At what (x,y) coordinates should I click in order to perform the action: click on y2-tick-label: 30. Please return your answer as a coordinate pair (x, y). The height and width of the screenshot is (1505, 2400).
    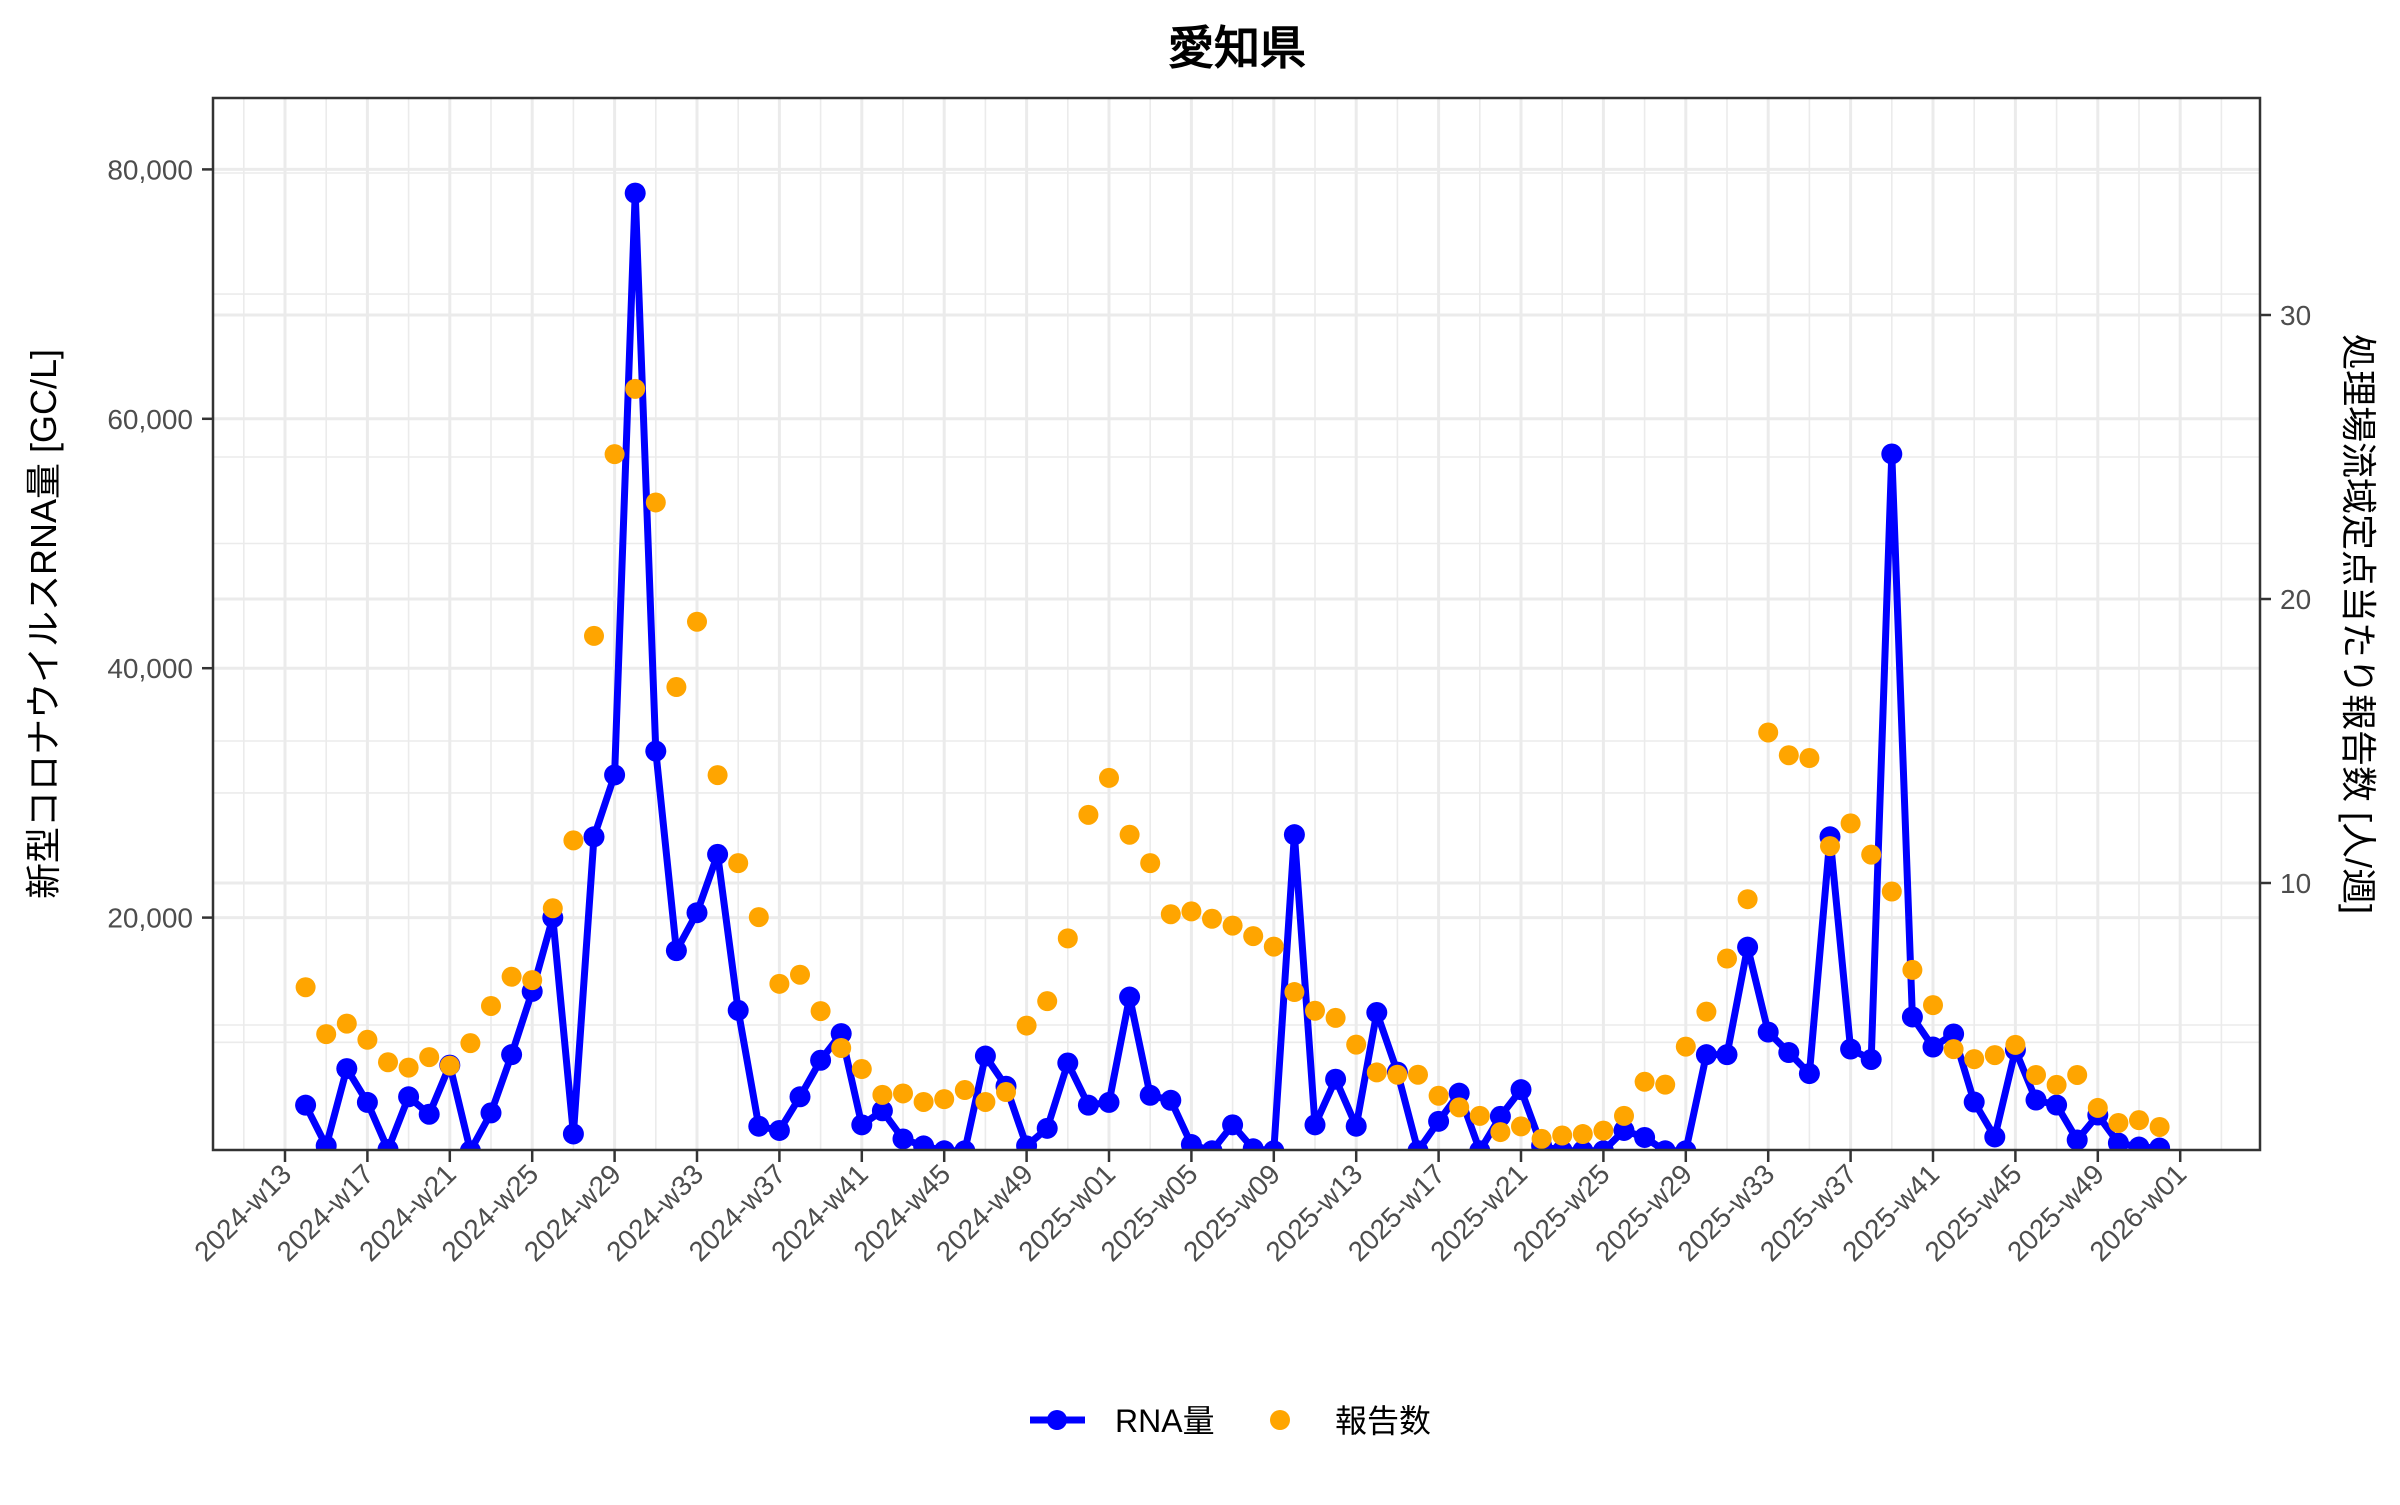
    Looking at the image, I should click on (2295, 315).